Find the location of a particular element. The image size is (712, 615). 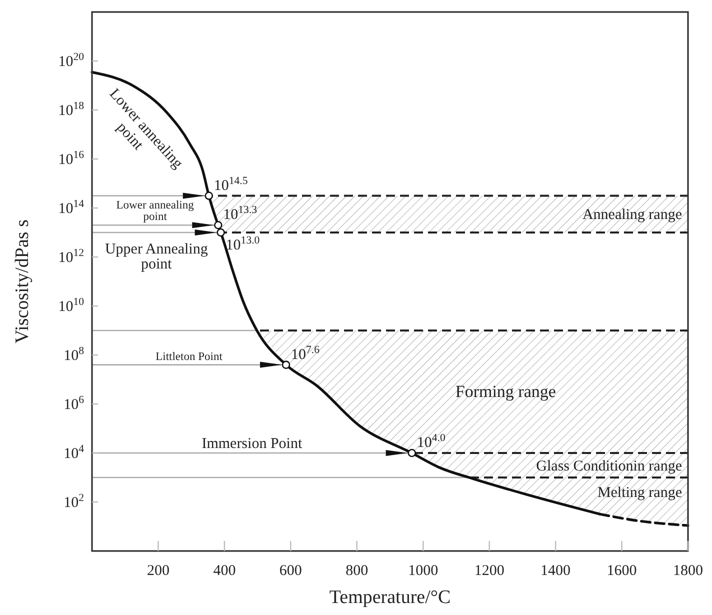

y-axis-title: Viscosity/dPas s is located at coordinates (22, 282).